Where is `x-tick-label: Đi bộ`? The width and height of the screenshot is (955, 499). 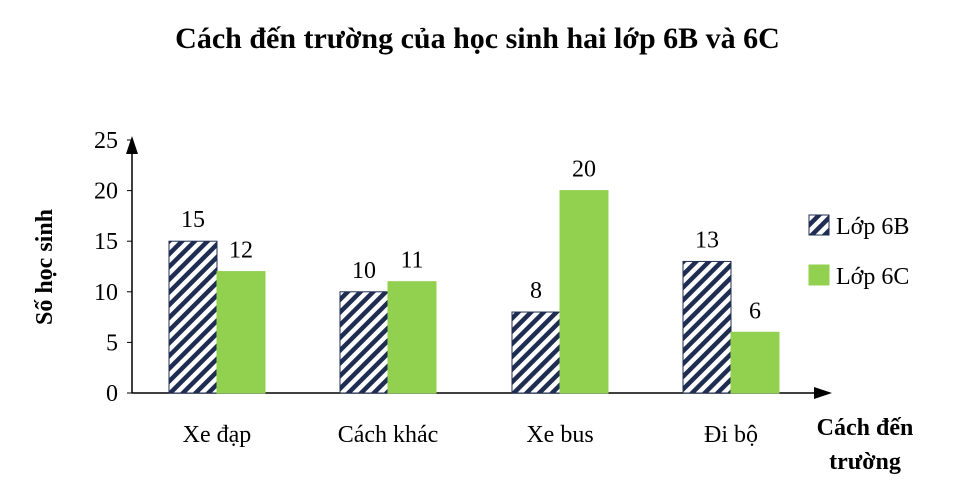 x-tick-label: Đi bộ is located at coordinates (731, 435).